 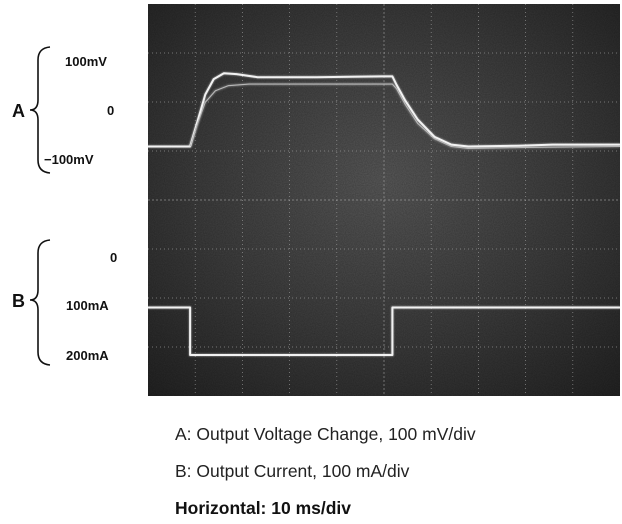 What do you see at coordinates (64, 302) in the screenshot?
I see `channel-b-labels: B 0 100mA 200mA` at bounding box center [64, 302].